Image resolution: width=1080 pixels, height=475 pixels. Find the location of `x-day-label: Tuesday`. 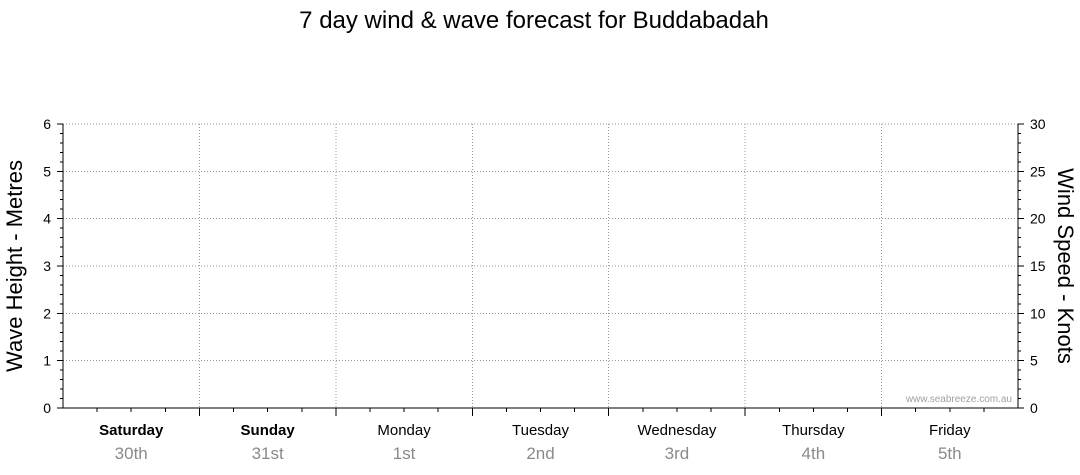

x-day-label: Tuesday is located at coordinates (540, 430).